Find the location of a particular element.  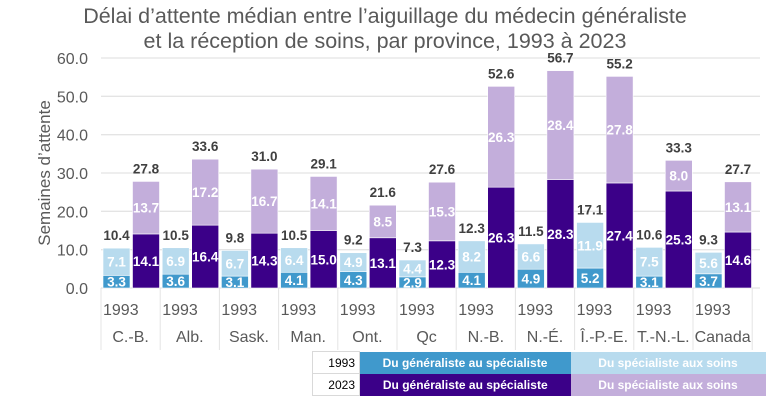

data-label: 15.3 is located at coordinates (442, 212).